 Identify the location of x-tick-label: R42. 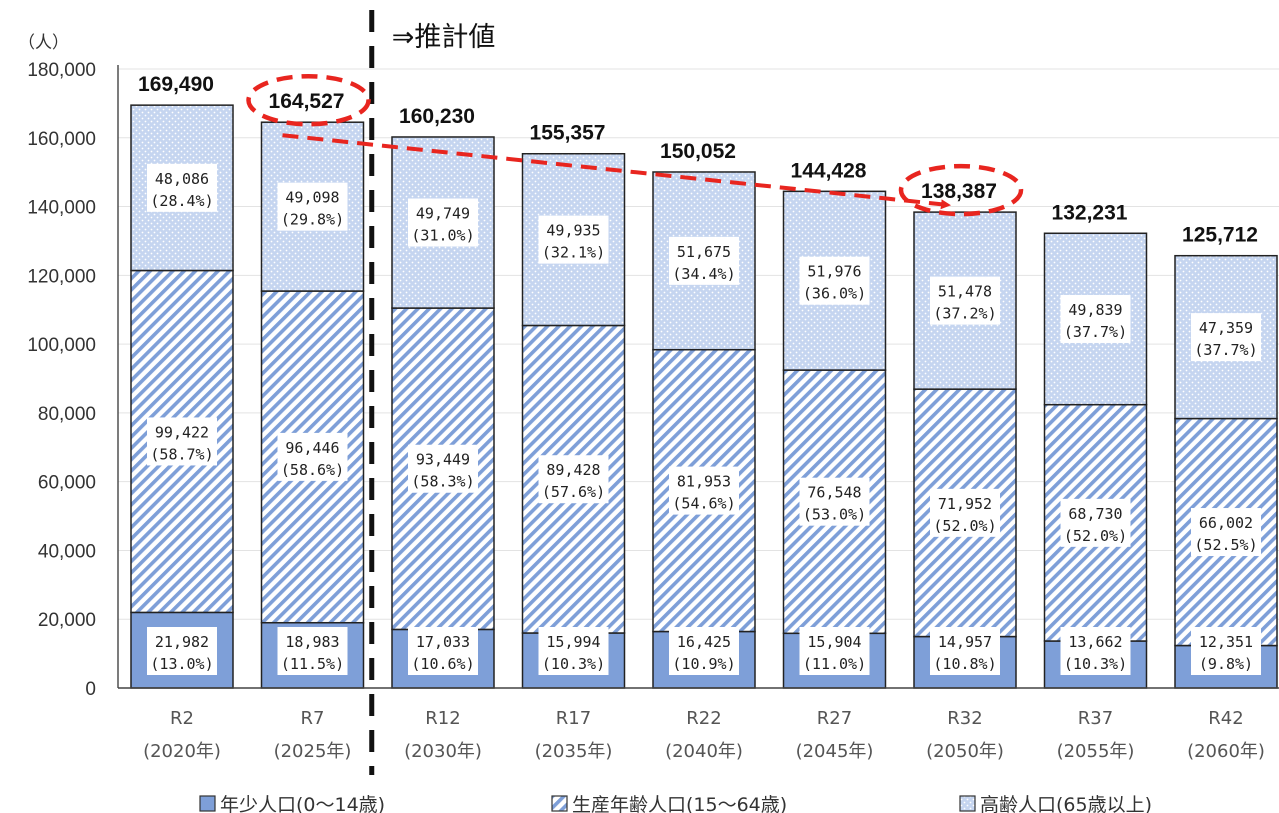
(1225, 718).